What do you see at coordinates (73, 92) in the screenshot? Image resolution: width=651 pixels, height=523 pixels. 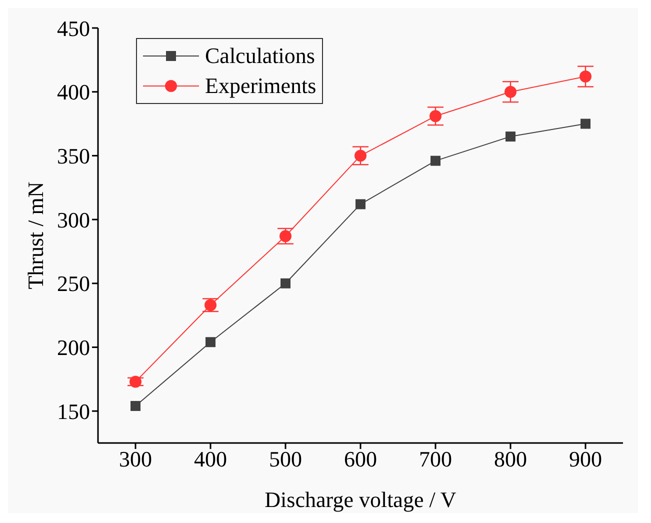 I see `y-tick-label: 400` at bounding box center [73, 92].